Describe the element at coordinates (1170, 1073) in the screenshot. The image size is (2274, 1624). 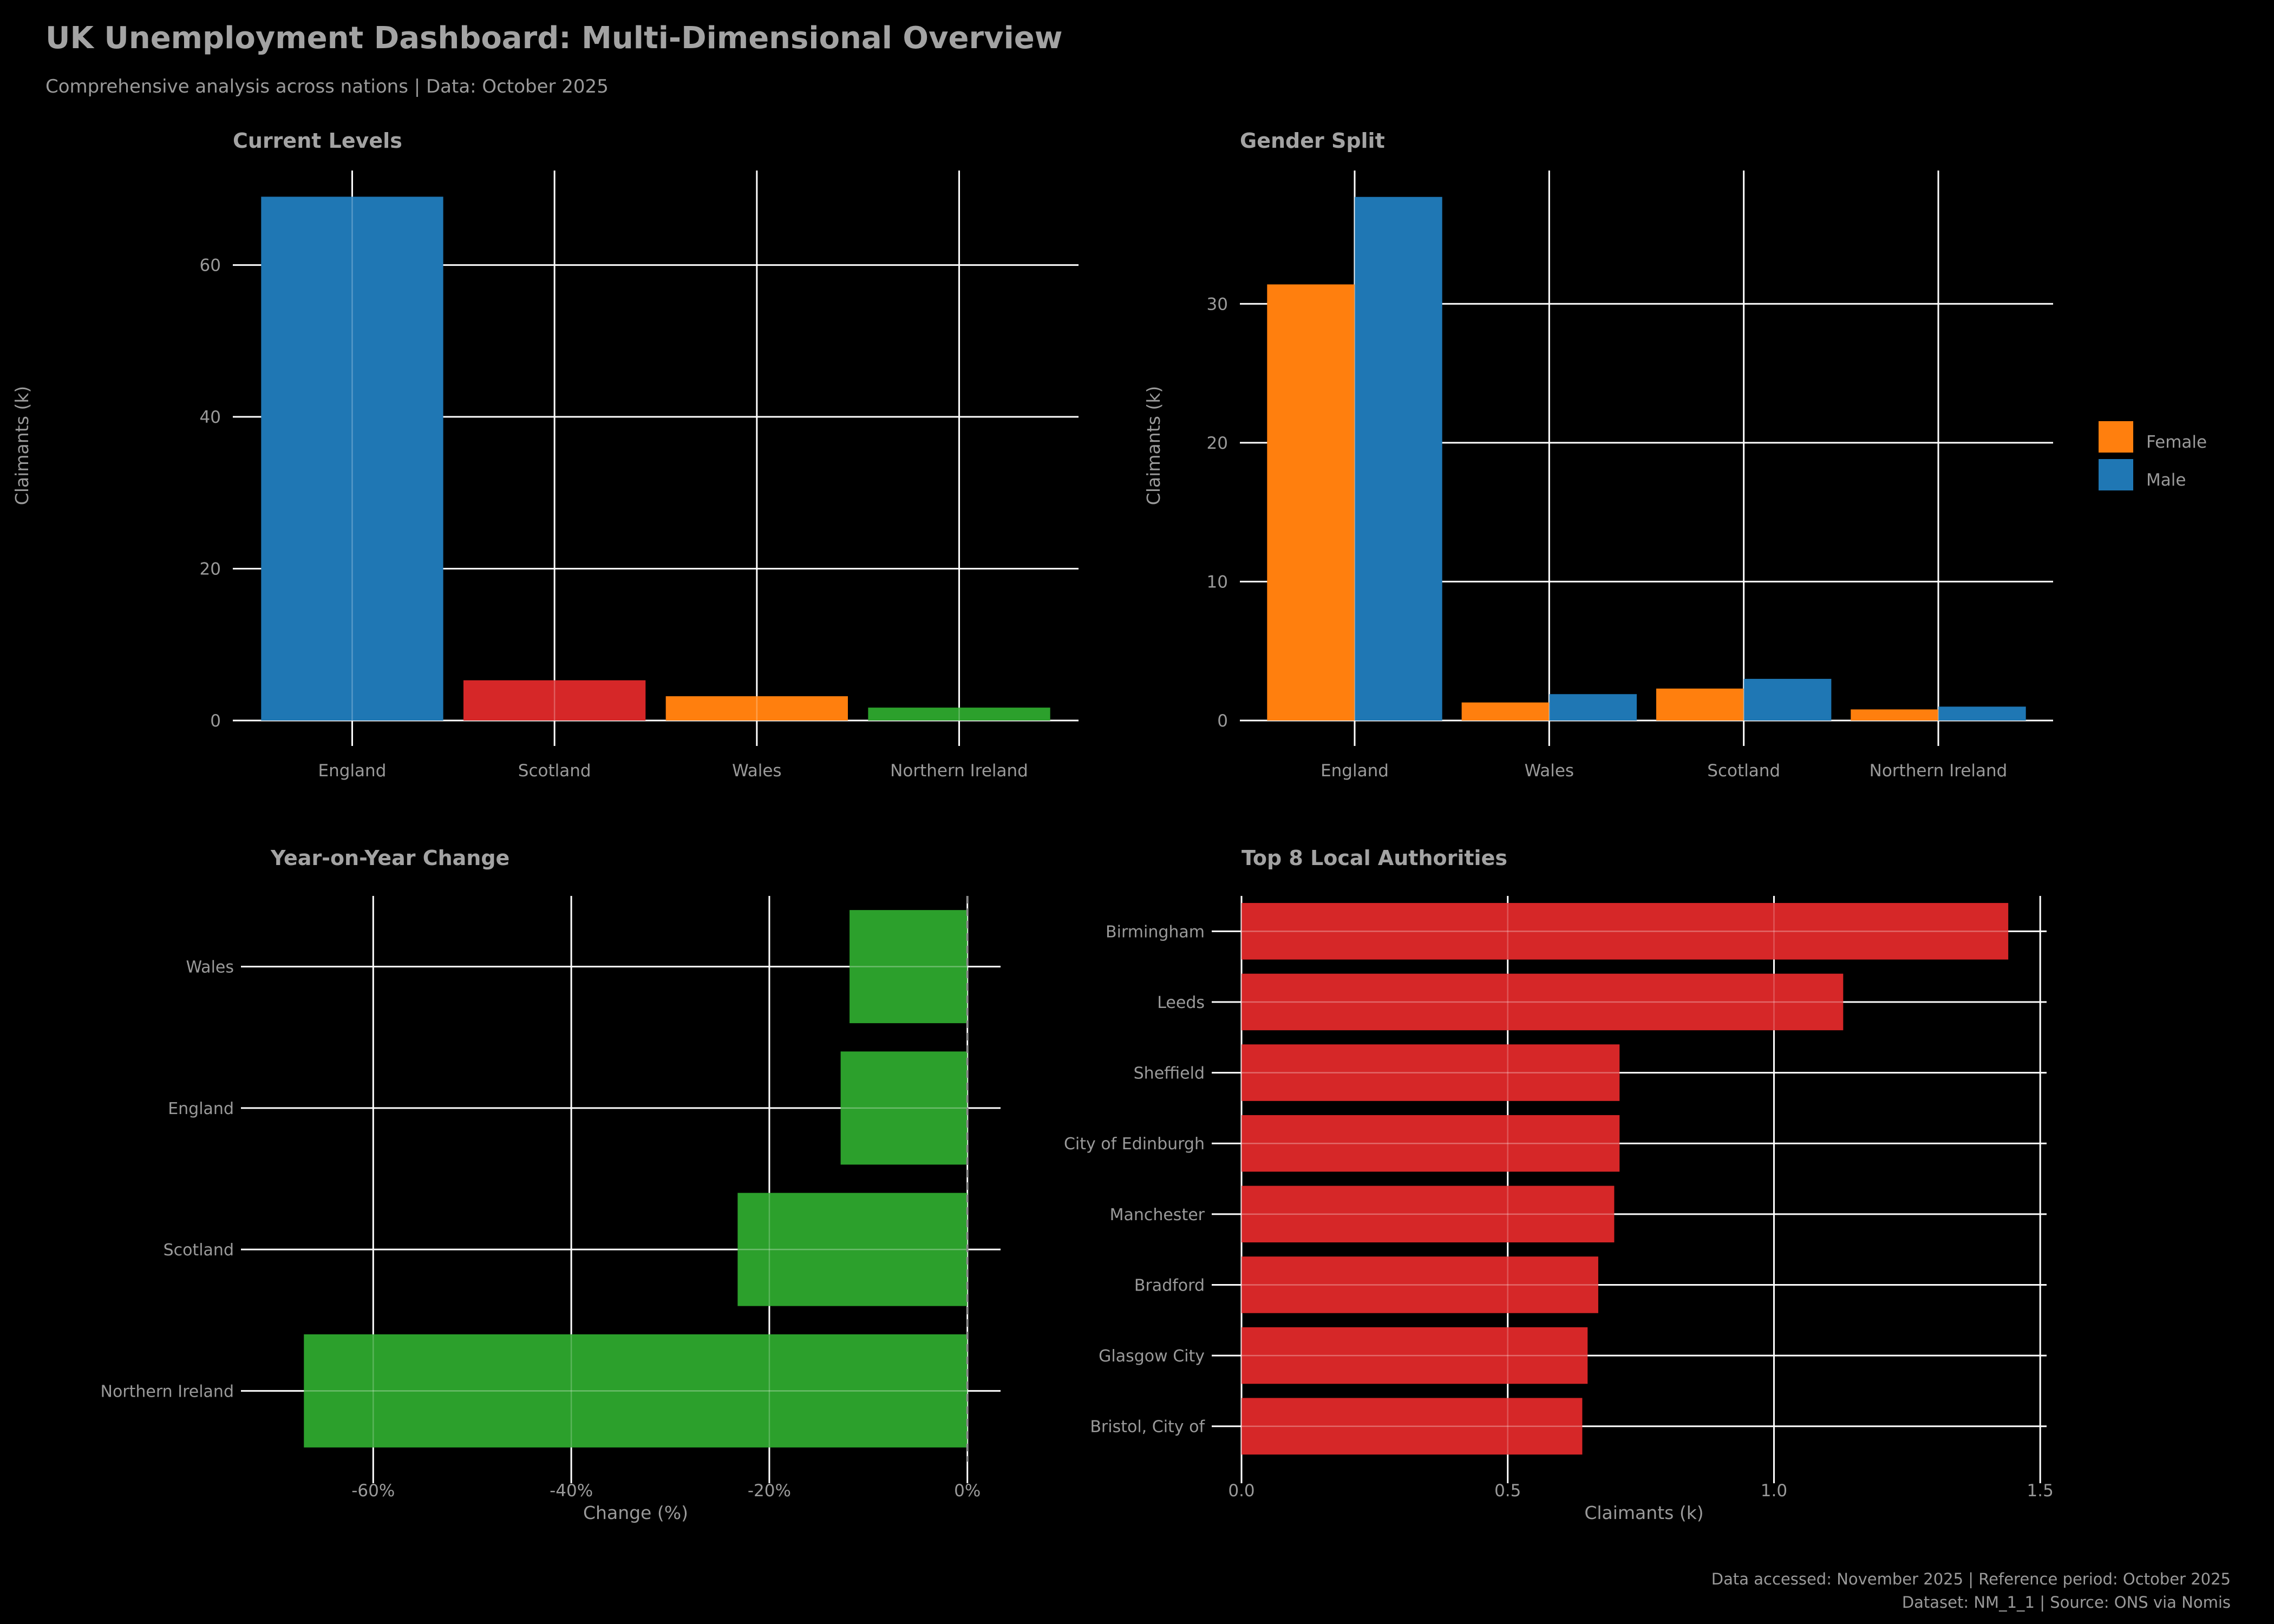
I see `y-category-label-sheffield: Sheffield` at that location.